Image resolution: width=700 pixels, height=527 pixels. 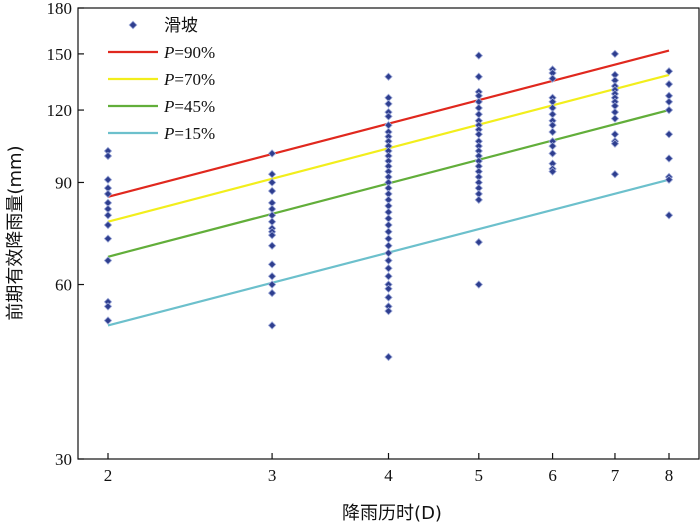 What do you see at coordinates (388, 475) in the screenshot?
I see `x-tick-label: 4` at bounding box center [388, 475].